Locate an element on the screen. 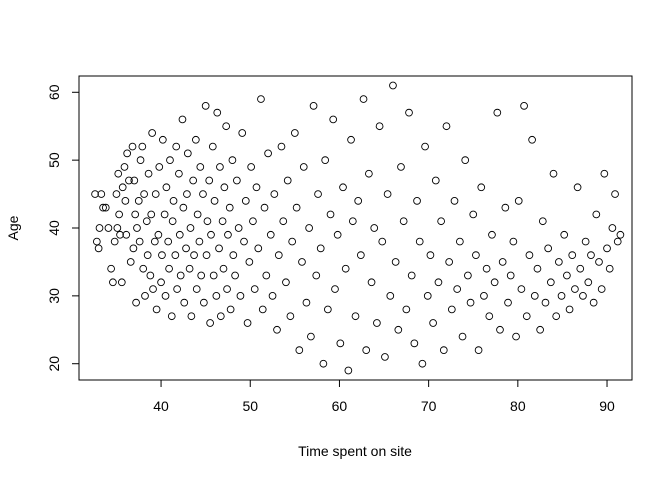 Image resolution: width=672 pixels, height=480 pixels. y-axis-title: Age is located at coordinates (13, 227).